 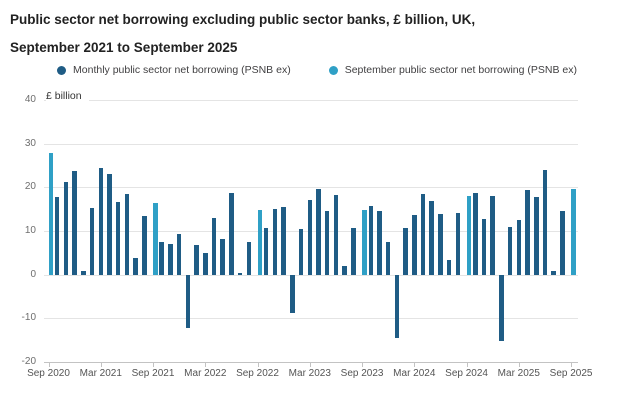 I want to click on bar-aug-2023, so click(x=353, y=251).